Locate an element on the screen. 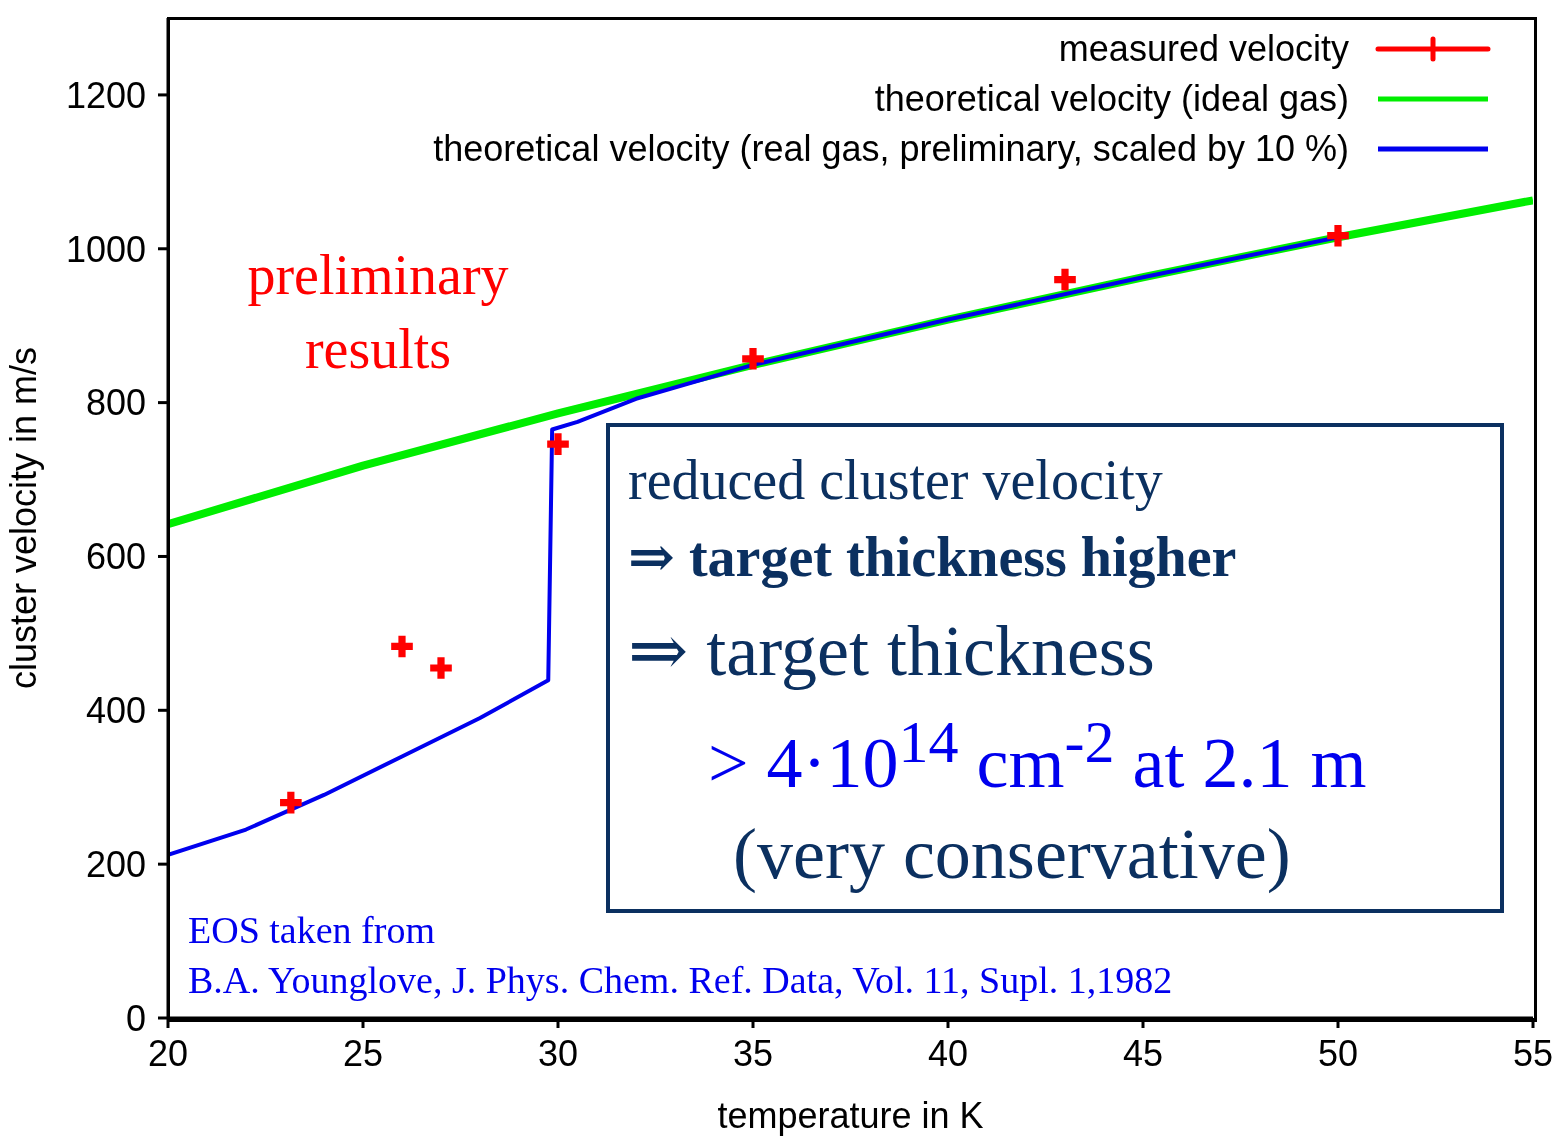  y-tick-label: 1000 is located at coordinates (105, 249).